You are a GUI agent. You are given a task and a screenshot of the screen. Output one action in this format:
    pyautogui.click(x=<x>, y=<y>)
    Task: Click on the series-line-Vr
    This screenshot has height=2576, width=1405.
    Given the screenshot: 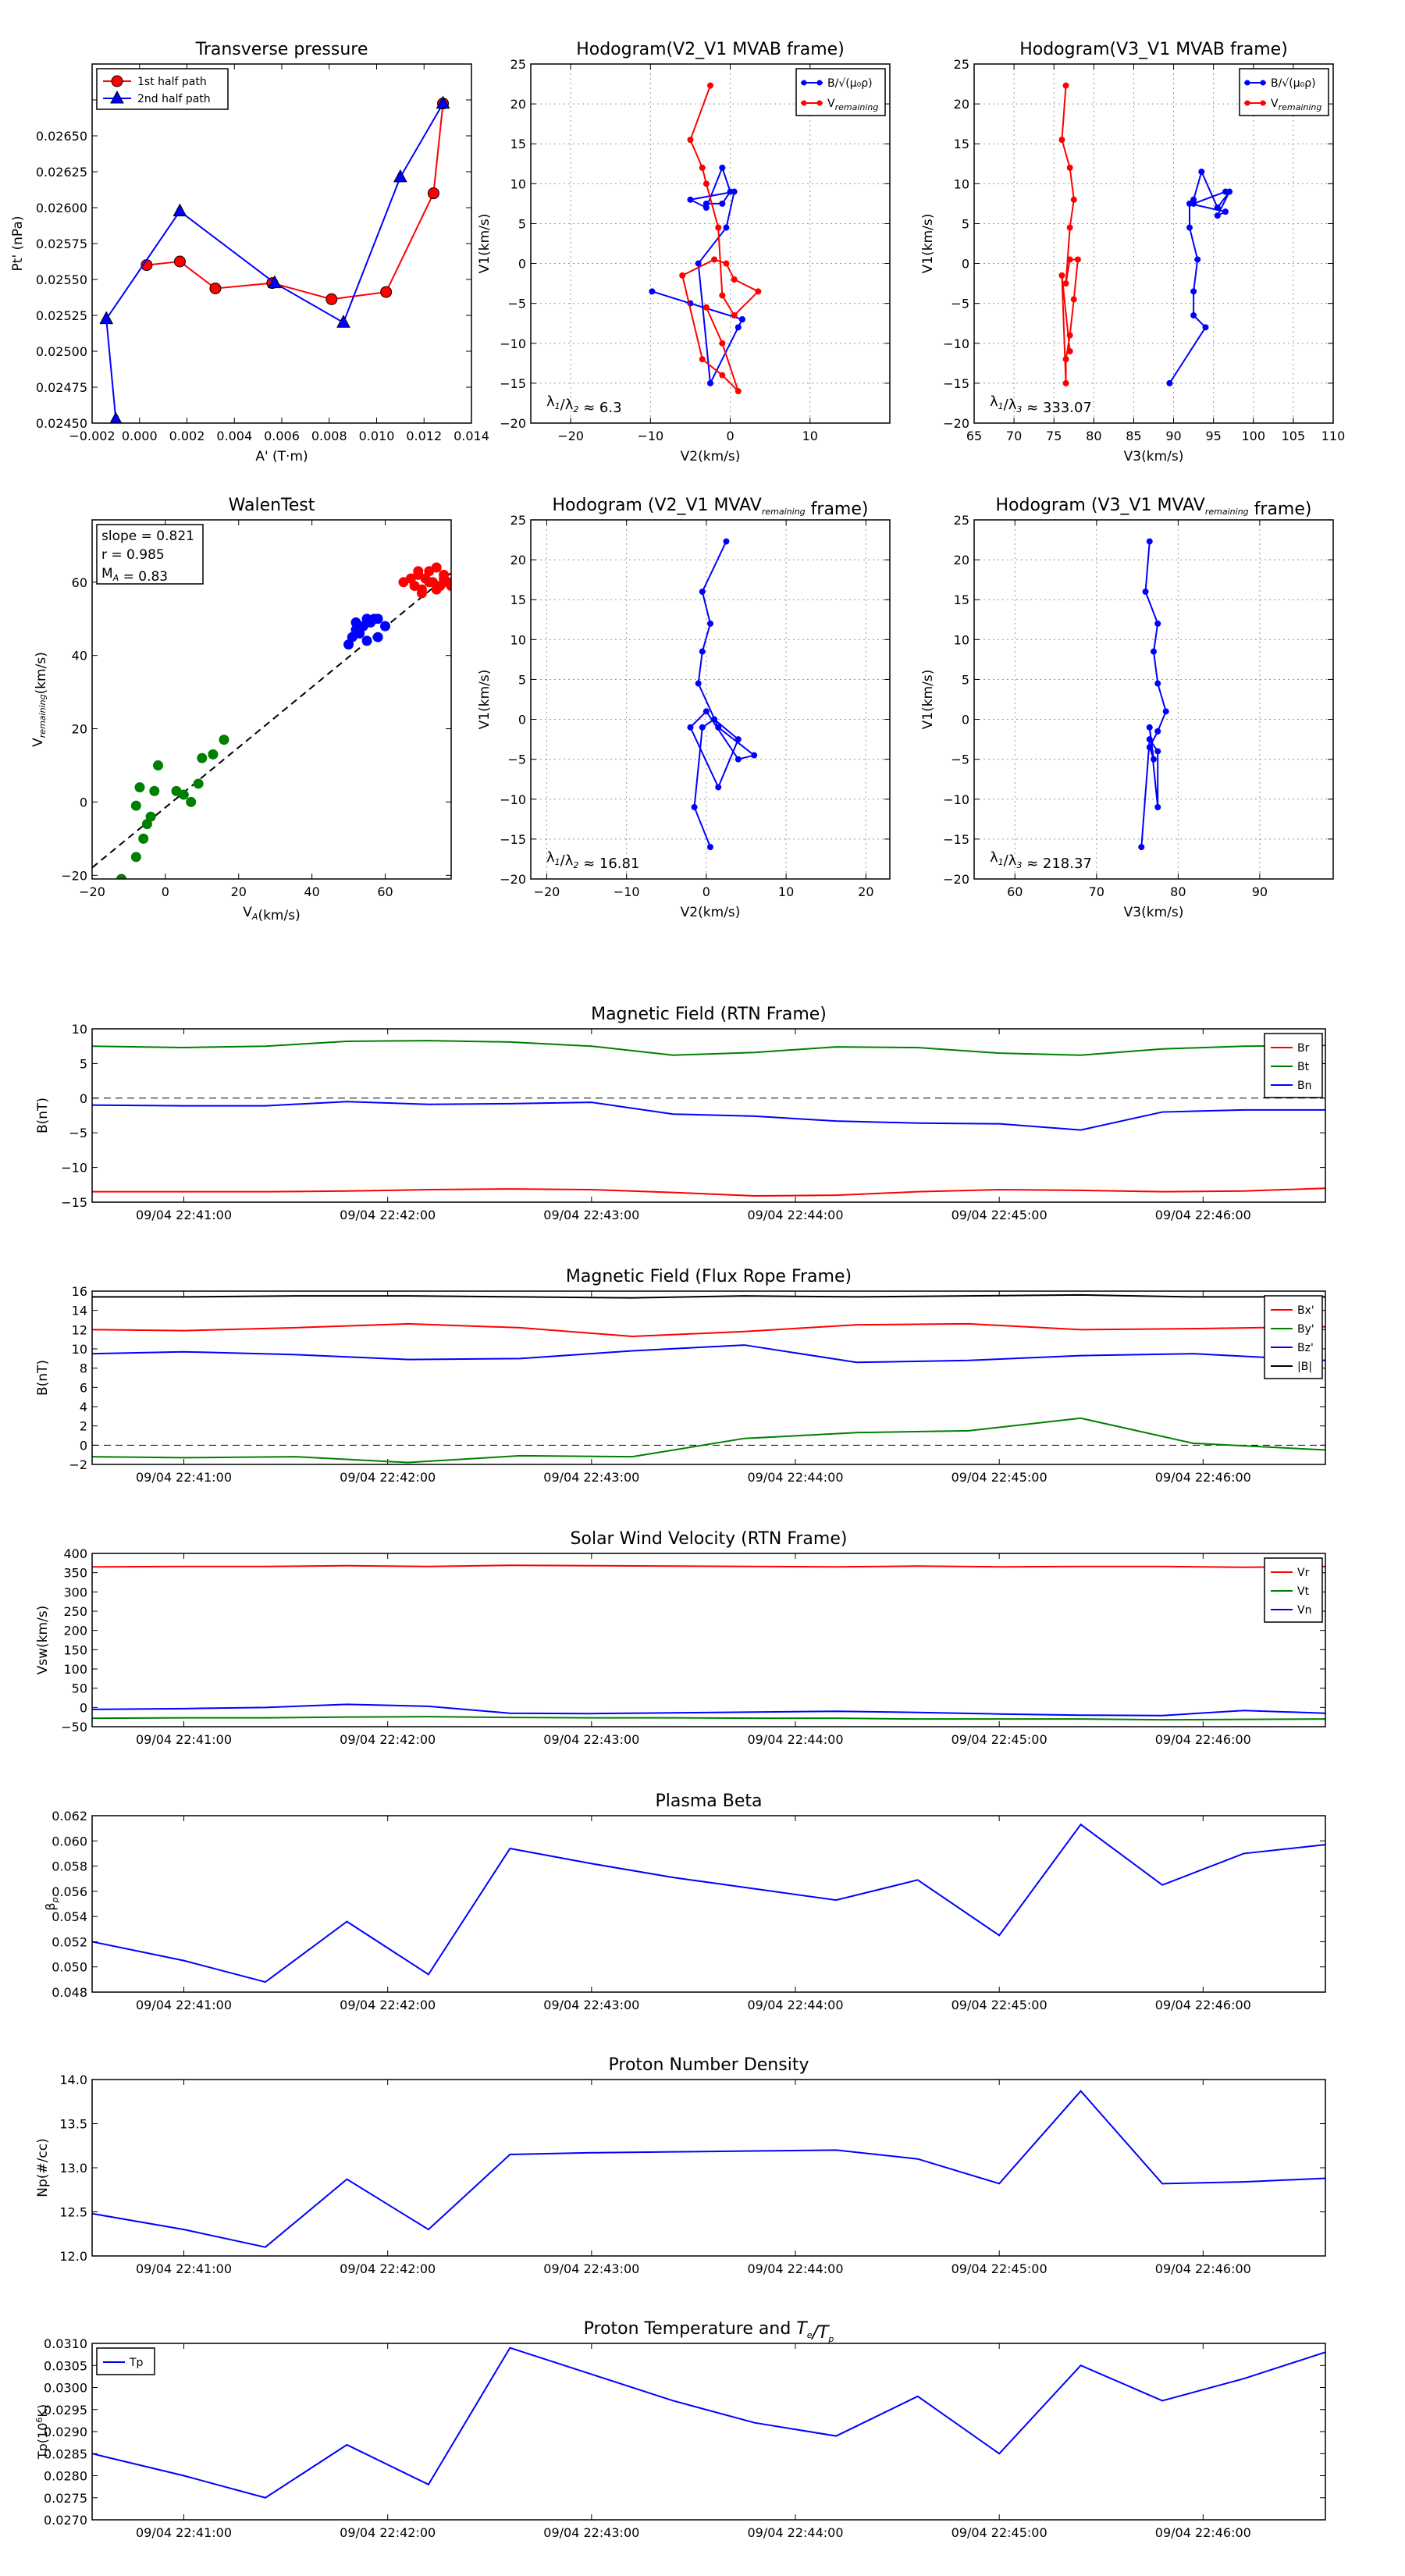 What is the action you would take?
    pyautogui.click(x=709, y=1566)
    